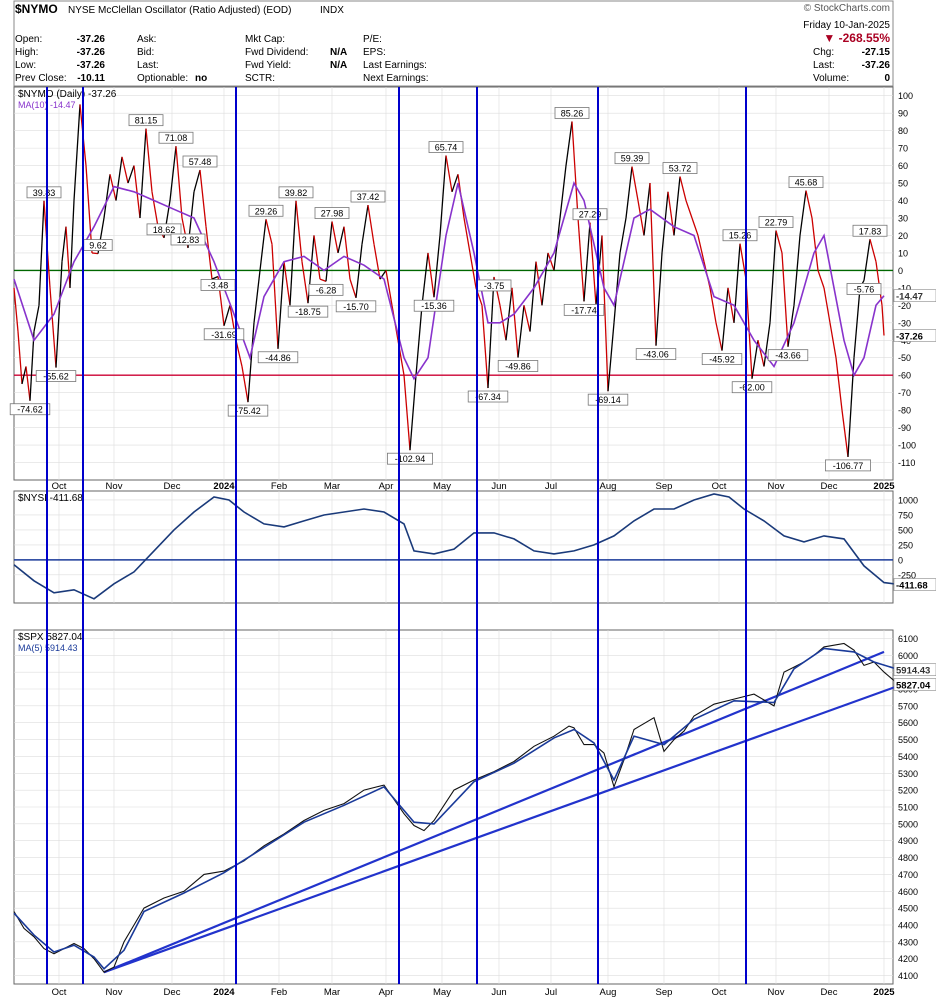  Describe the element at coordinates (903, 149) in the screenshot. I see `y-tick-label: 70` at that location.